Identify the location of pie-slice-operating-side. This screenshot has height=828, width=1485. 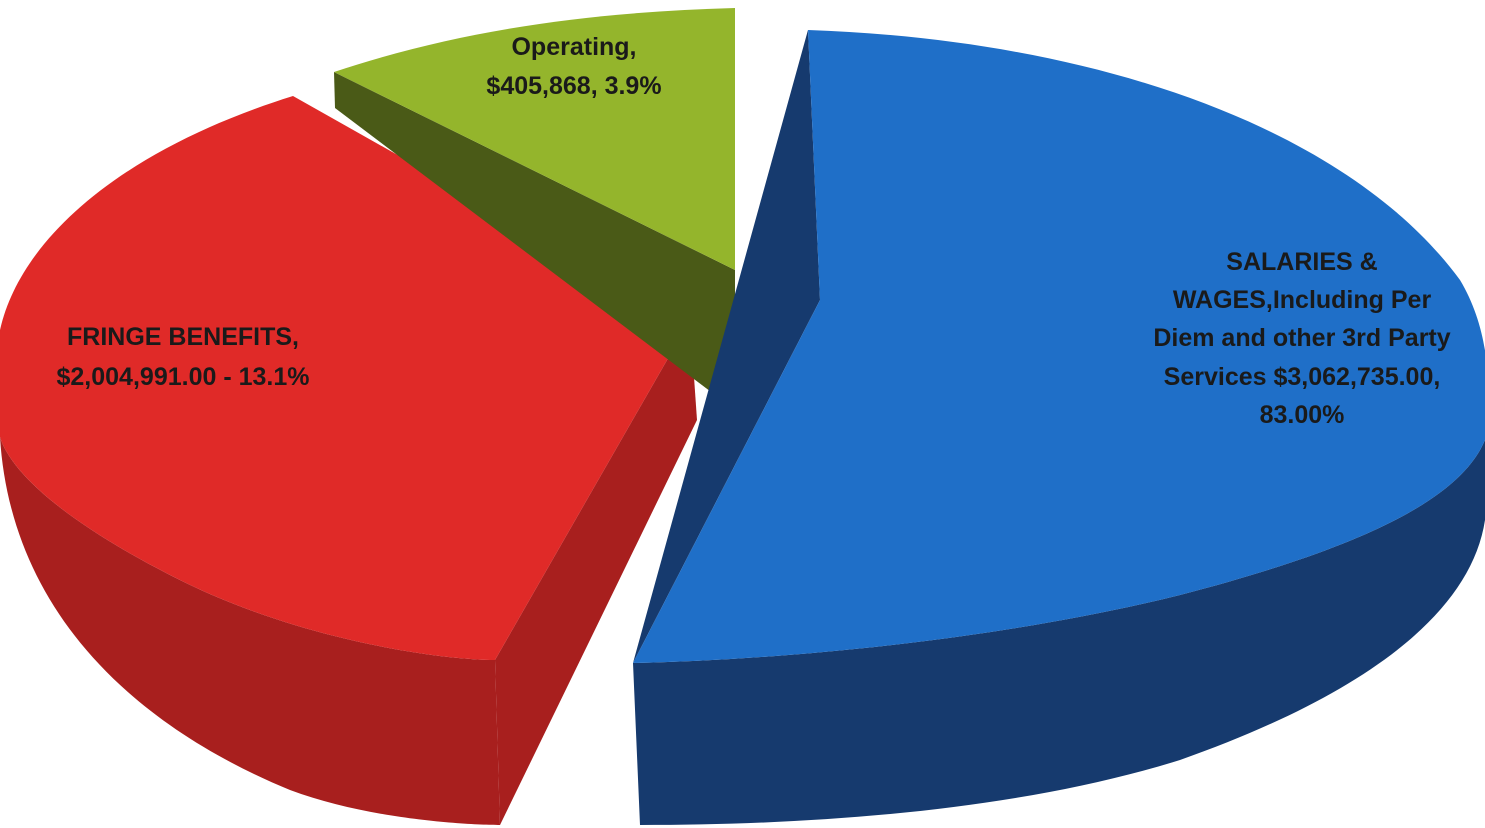
(534, 241).